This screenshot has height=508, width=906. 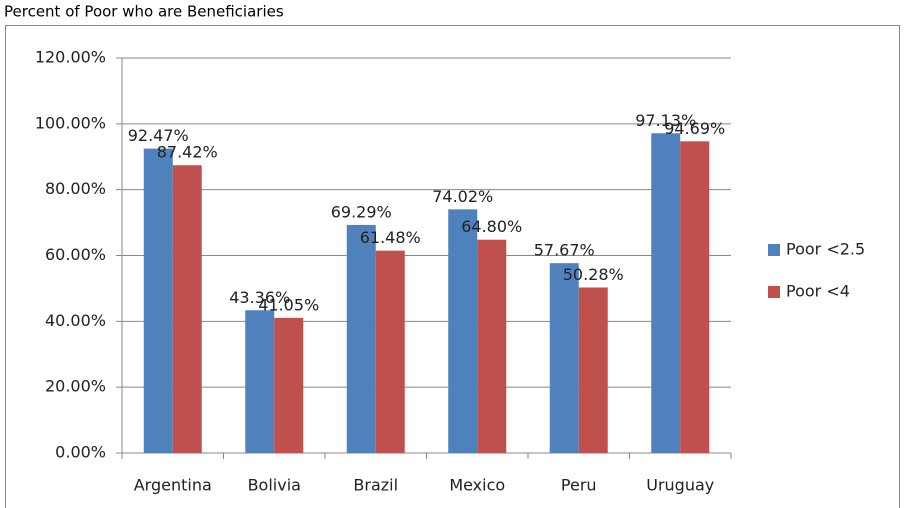 I want to click on data-label: 94.69%, so click(x=694, y=128).